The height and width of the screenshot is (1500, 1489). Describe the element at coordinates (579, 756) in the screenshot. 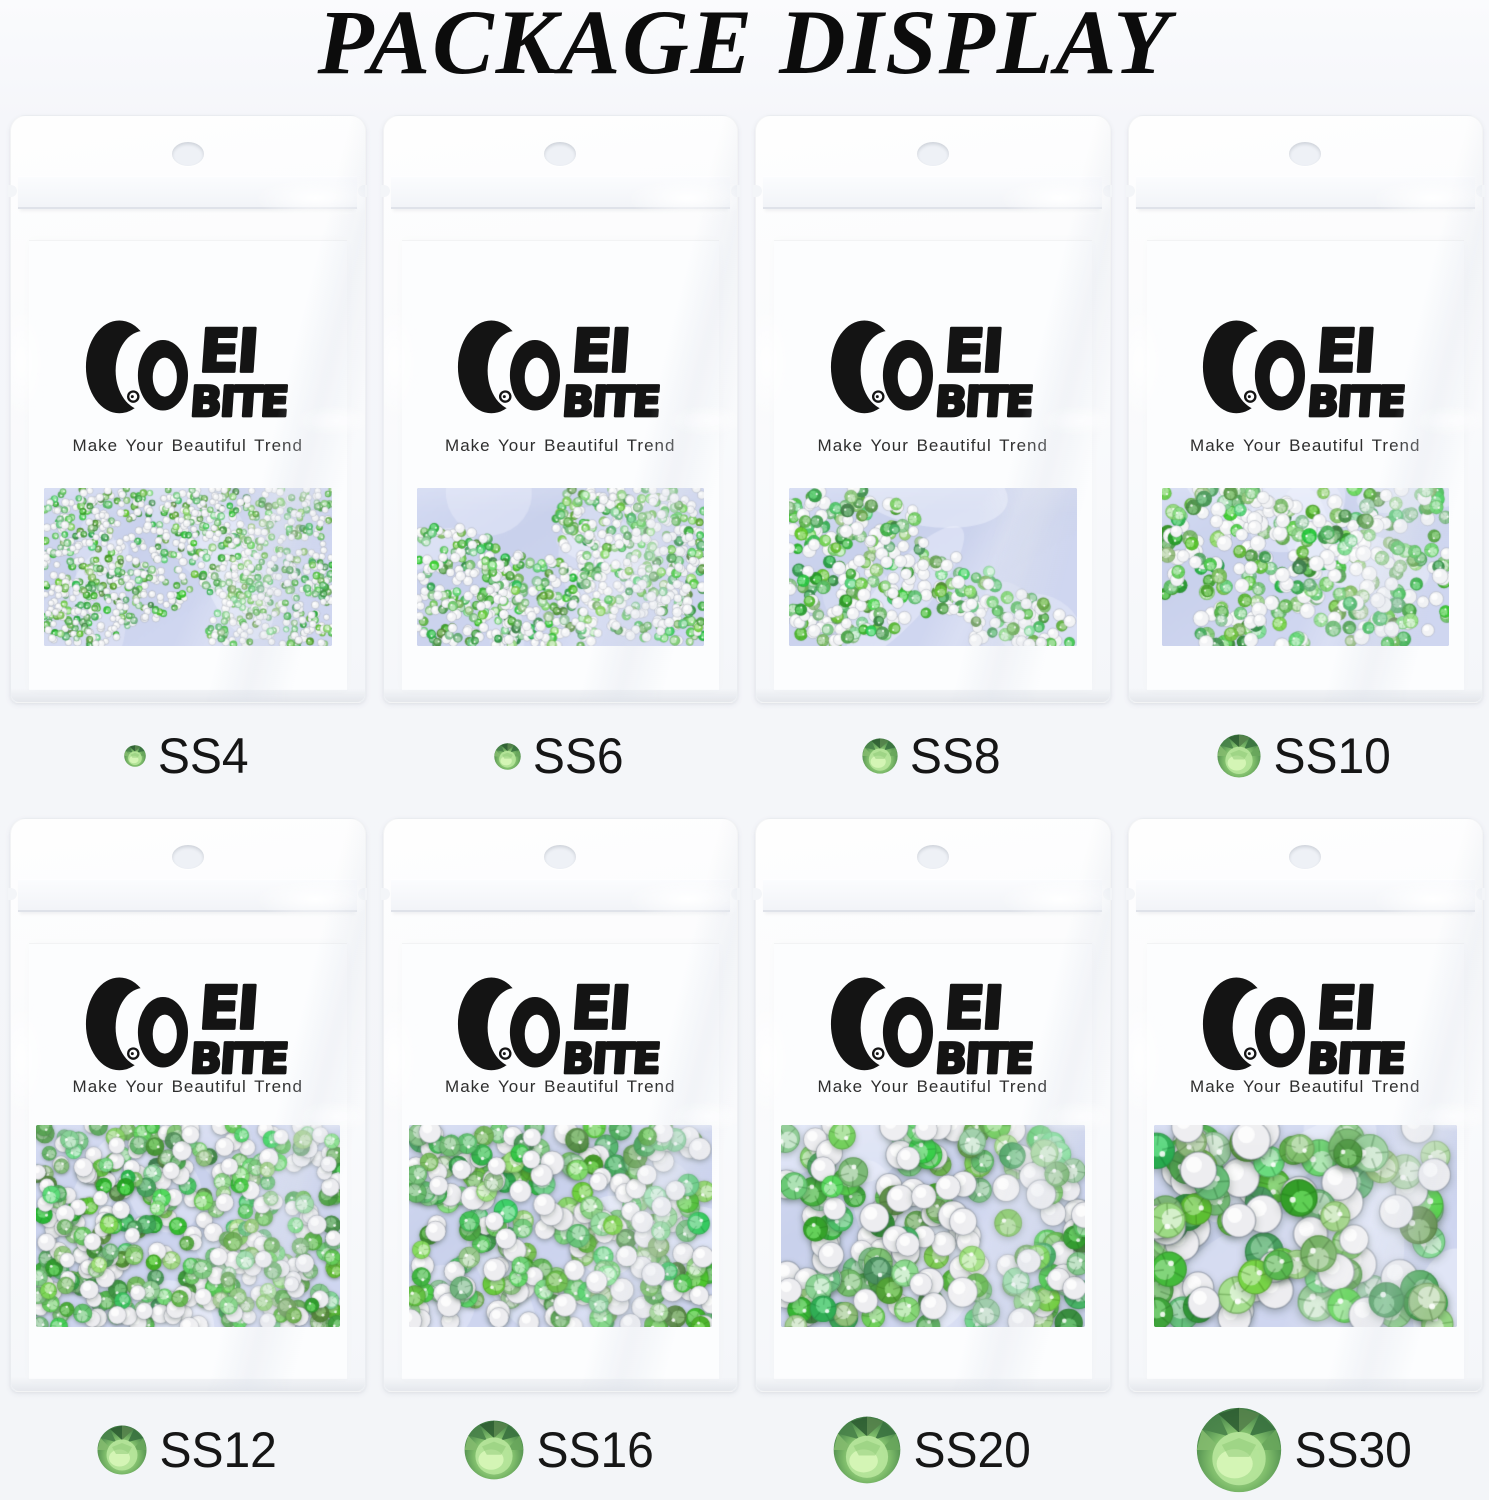

I see `size-label-text: SS6` at that location.